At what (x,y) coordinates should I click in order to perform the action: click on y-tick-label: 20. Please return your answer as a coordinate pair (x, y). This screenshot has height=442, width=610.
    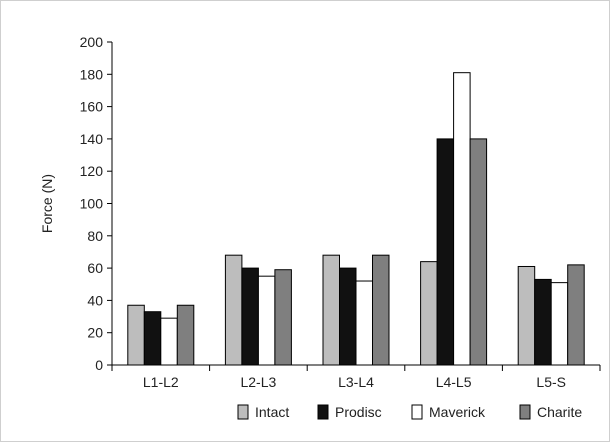
    Looking at the image, I should click on (95, 333).